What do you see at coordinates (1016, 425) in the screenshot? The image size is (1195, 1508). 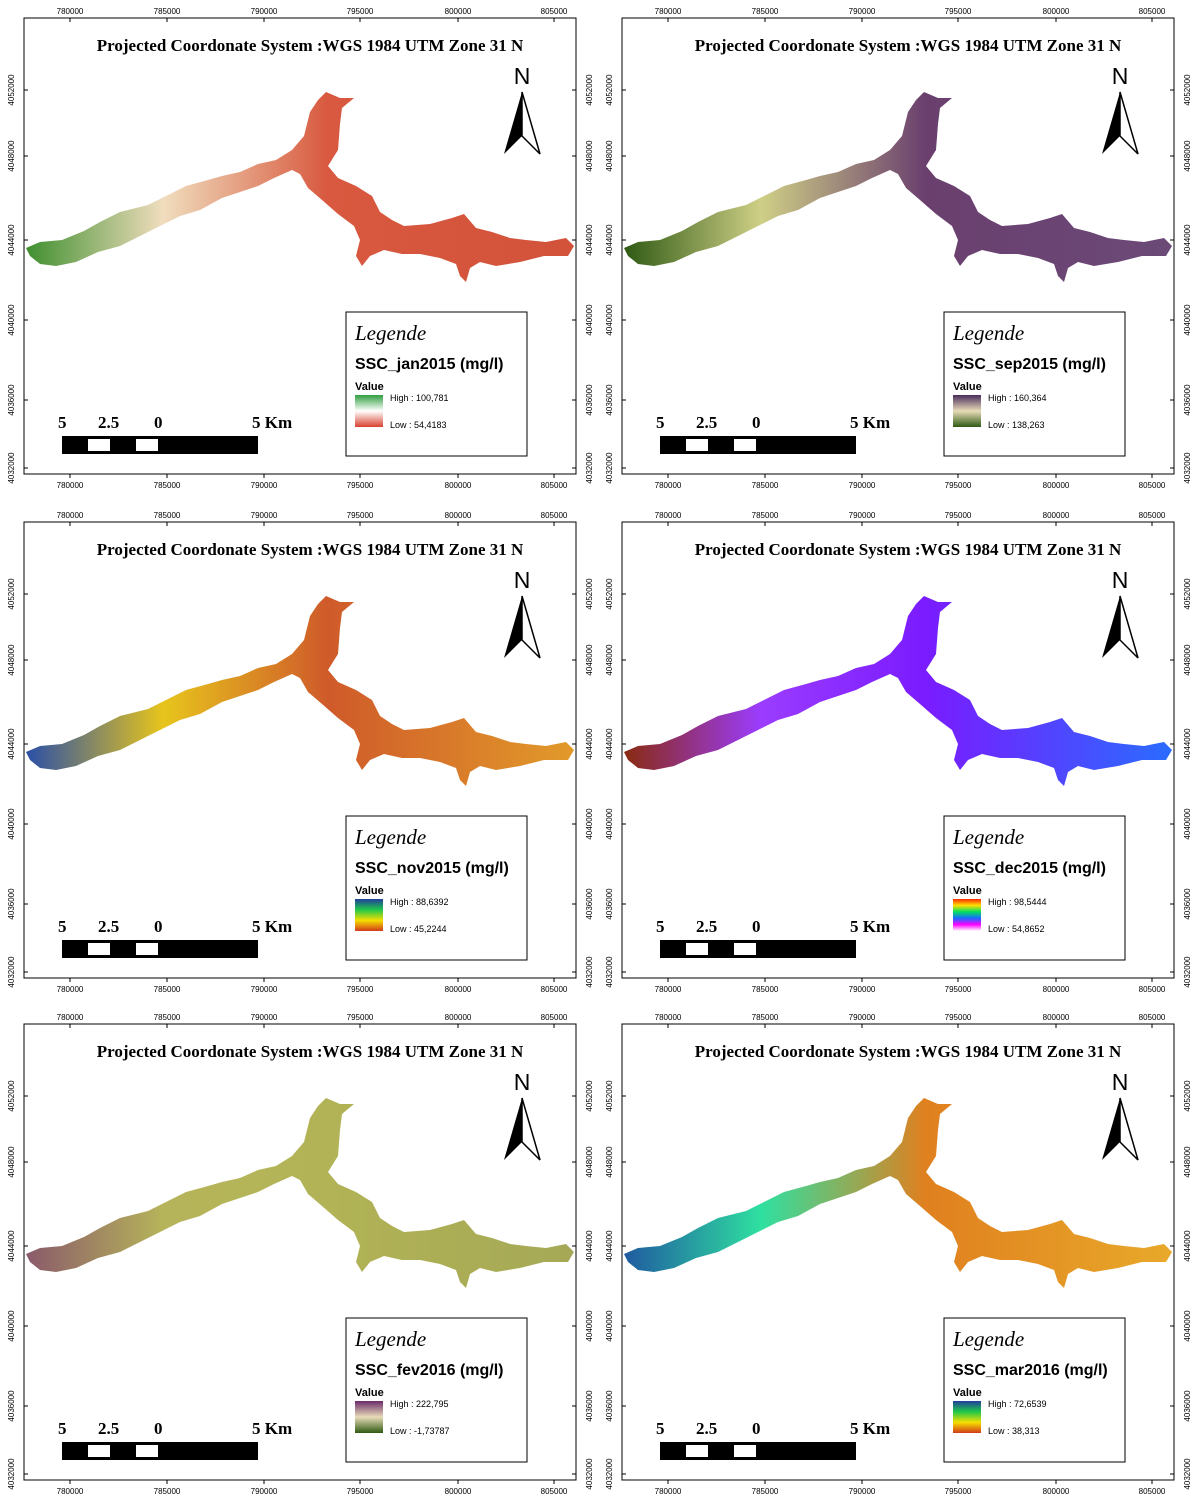 I see `legend-low: Low : 138,263` at bounding box center [1016, 425].